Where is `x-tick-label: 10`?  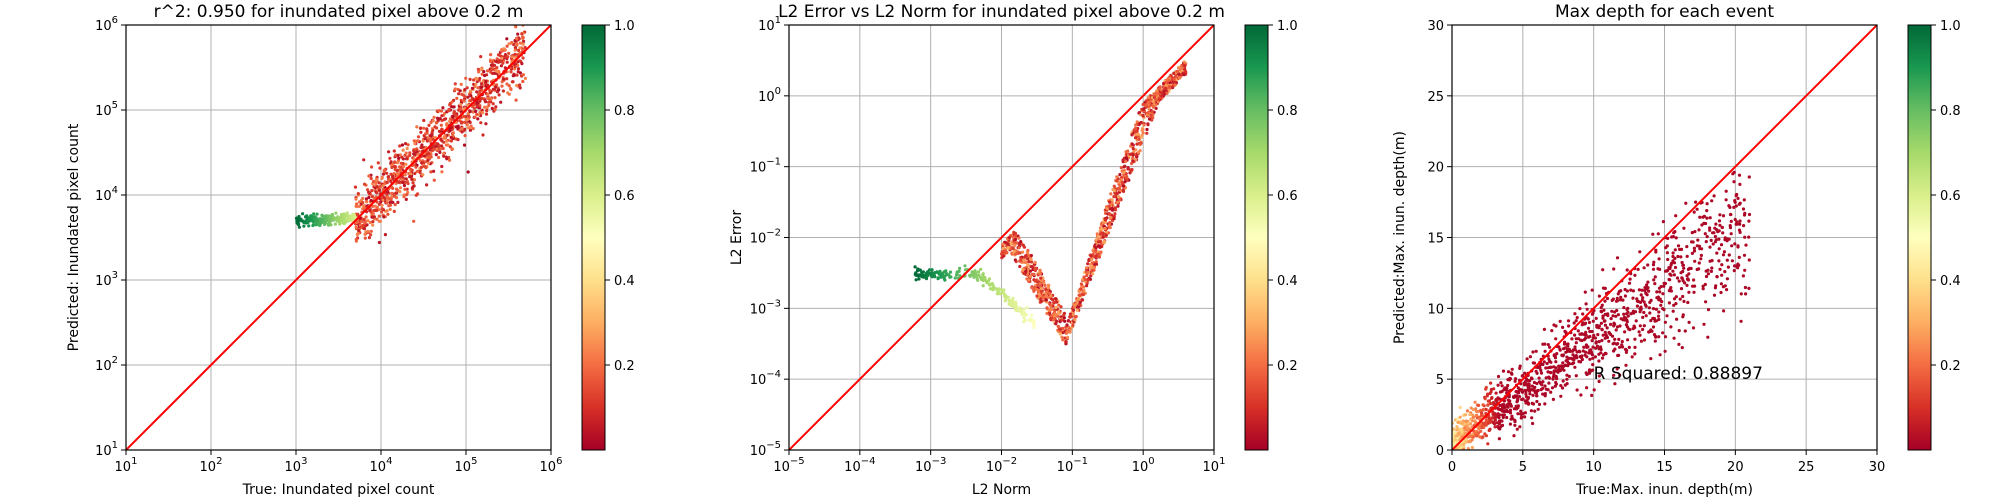
x-tick-label: 10 is located at coordinates (1593, 467).